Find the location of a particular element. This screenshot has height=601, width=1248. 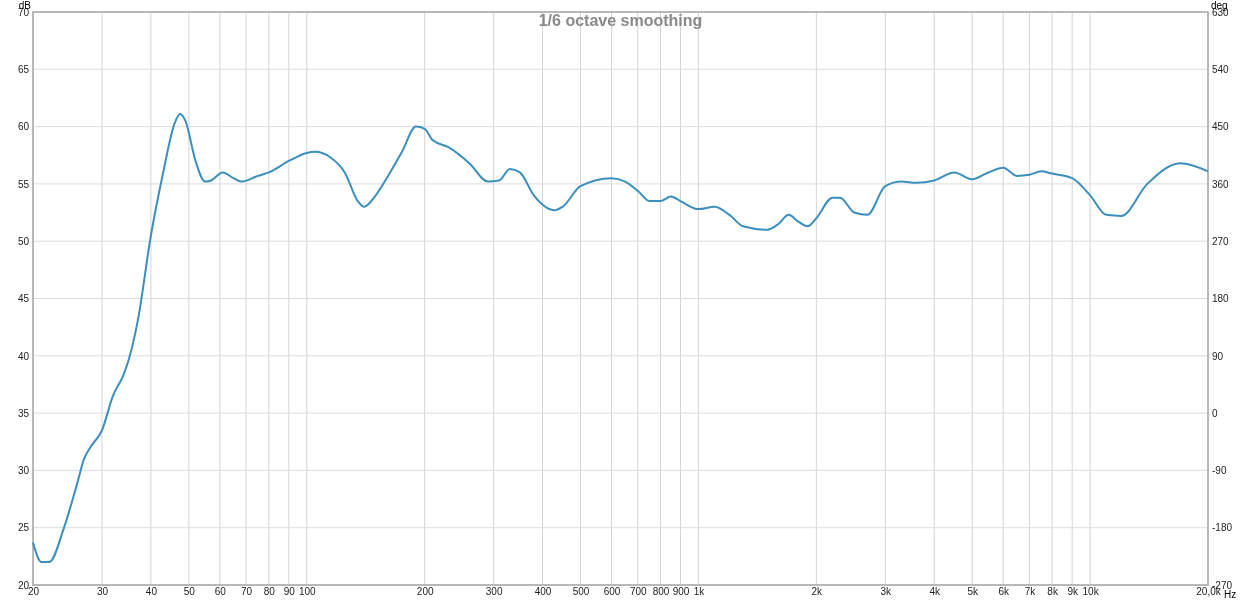

y2-tick-label: 180 is located at coordinates (1221, 299).